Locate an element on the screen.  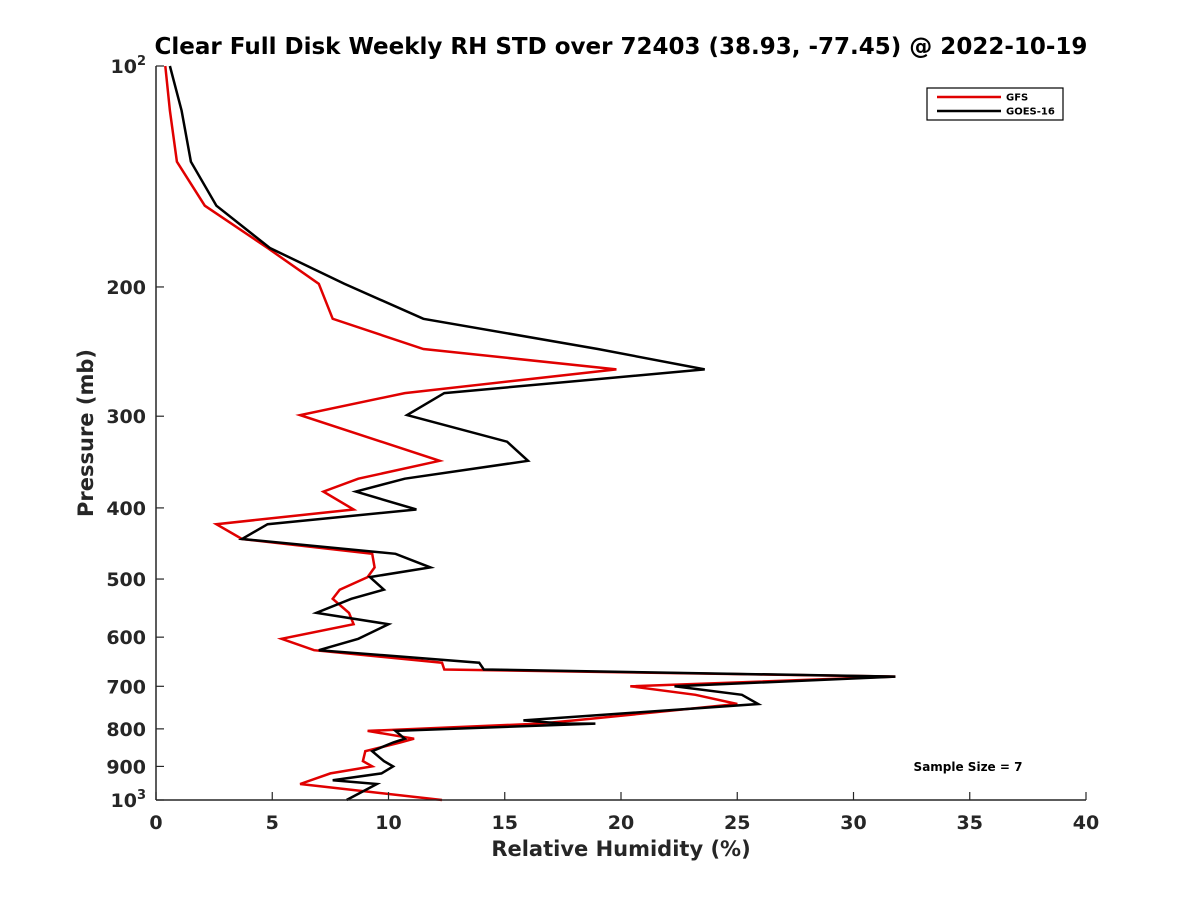
y-tick-label: 10³ is located at coordinates (129, 800).